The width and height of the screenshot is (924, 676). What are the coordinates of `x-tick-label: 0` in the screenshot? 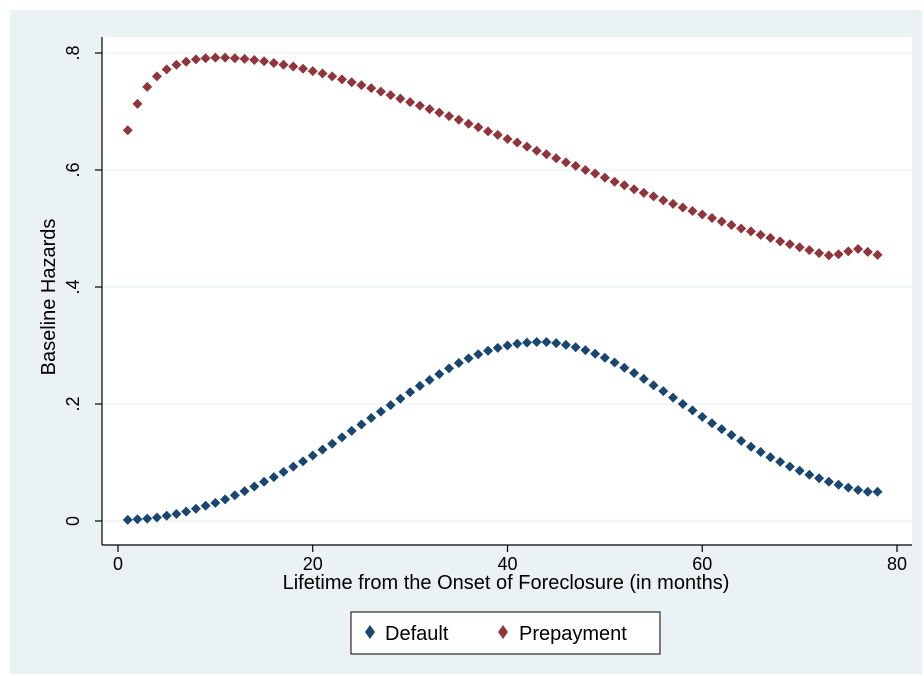 It's located at (118, 564).